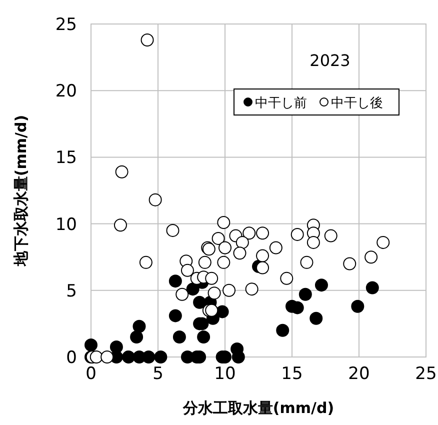 This screenshot has height=425, width=438. I want to click on x-tick-label: 10, so click(225, 374).